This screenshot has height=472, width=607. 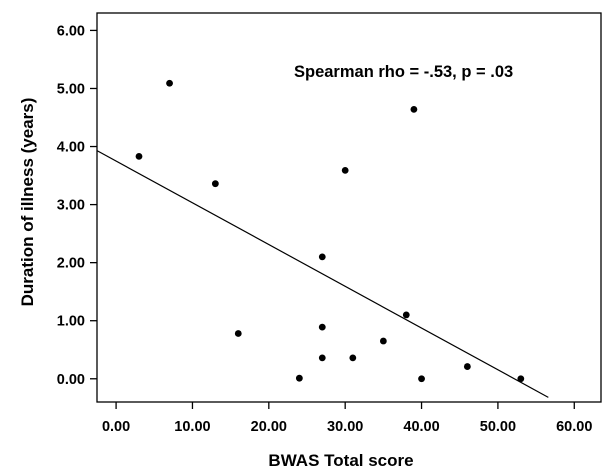 I want to click on x-tick-label: 10.00, so click(x=192, y=427).